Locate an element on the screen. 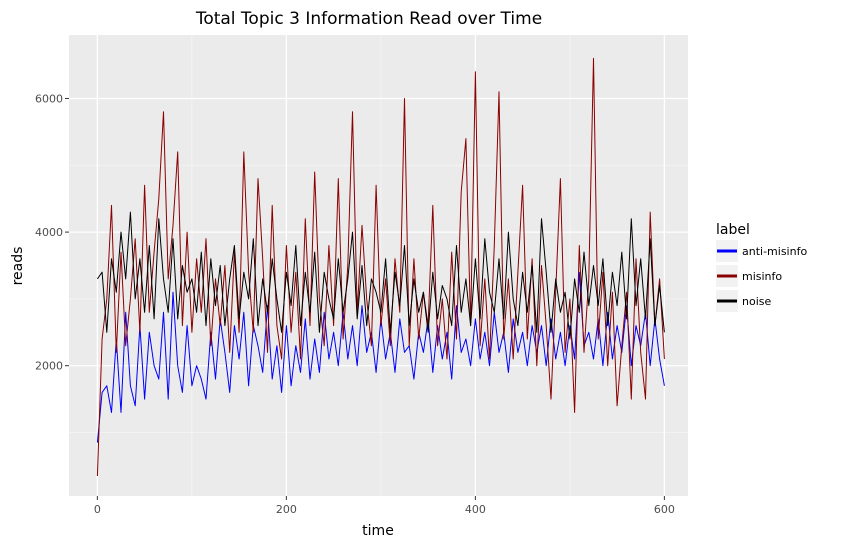 This screenshot has height=549, width=841. x-tick-label: 0 is located at coordinates (97, 509).